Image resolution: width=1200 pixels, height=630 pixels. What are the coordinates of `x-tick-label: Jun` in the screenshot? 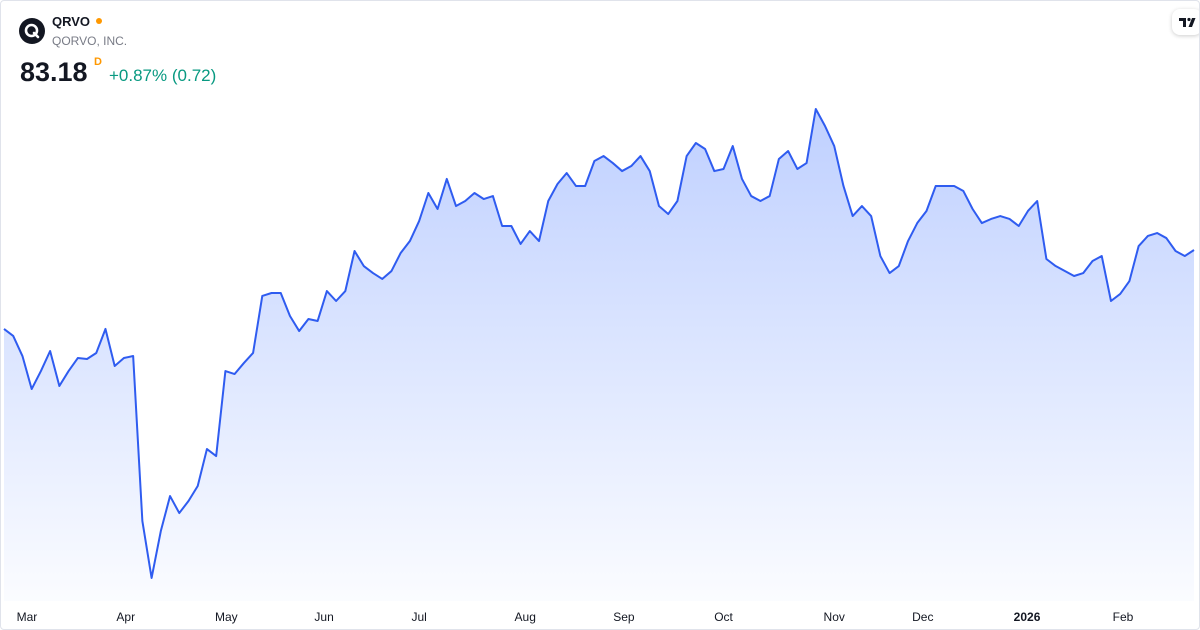 It's located at (323, 617).